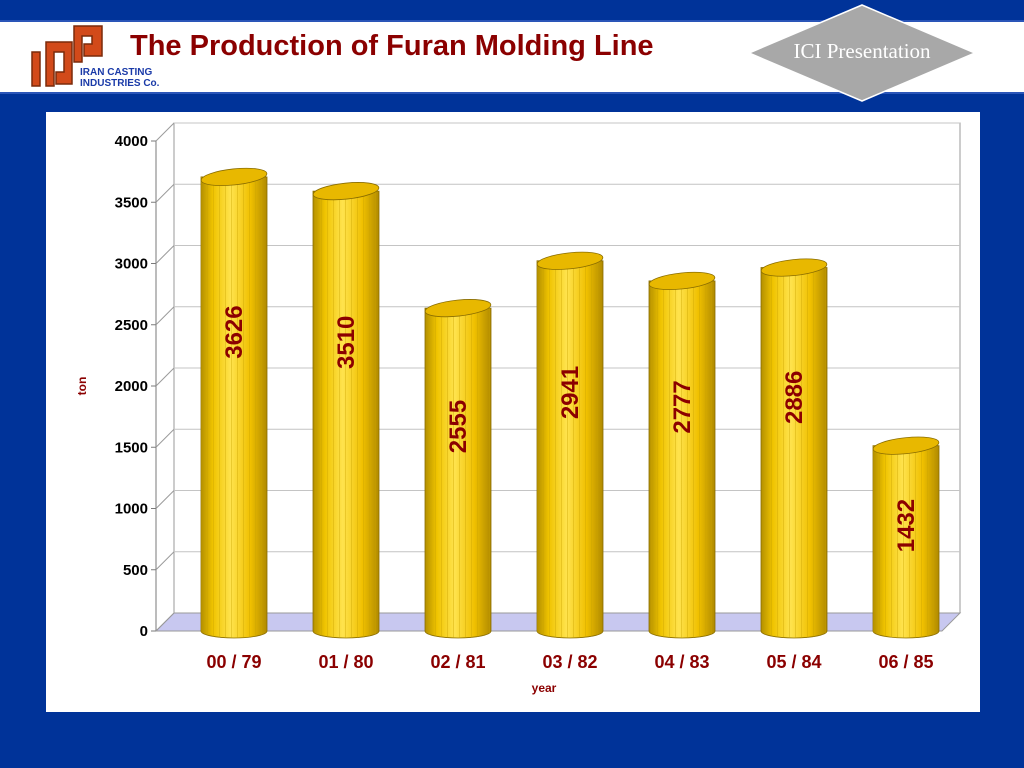  Describe the element at coordinates (131, 264) in the screenshot. I see `y-tick-label: 3000` at that location.